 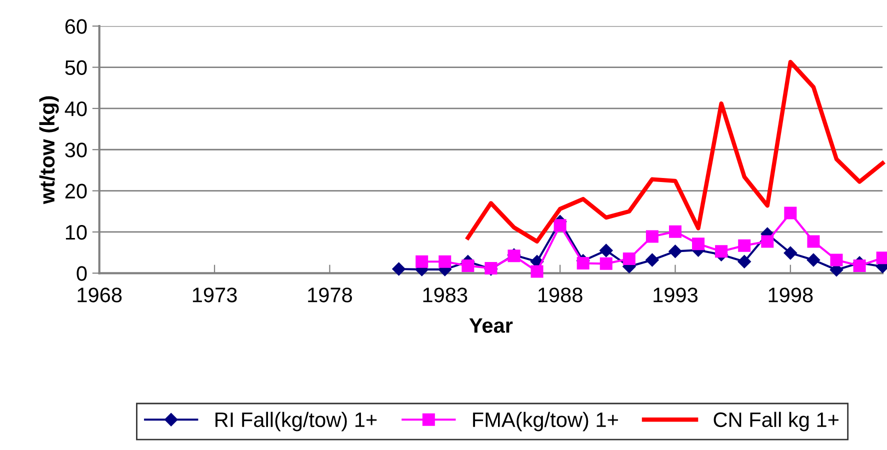 What do you see at coordinates (76, 191) in the screenshot?
I see `y-tick-label: 20` at bounding box center [76, 191].